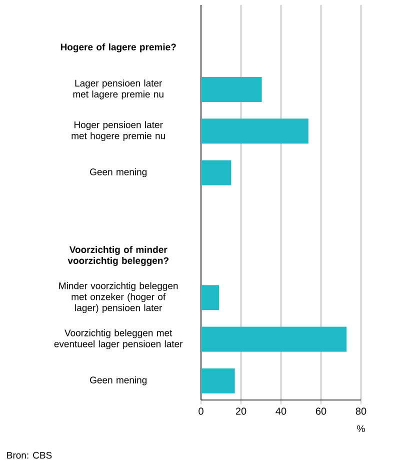 The height and width of the screenshot is (465, 396). What do you see at coordinates (321, 411) in the screenshot?
I see `x-tick-label: 60` at bounding box center [321, 411].